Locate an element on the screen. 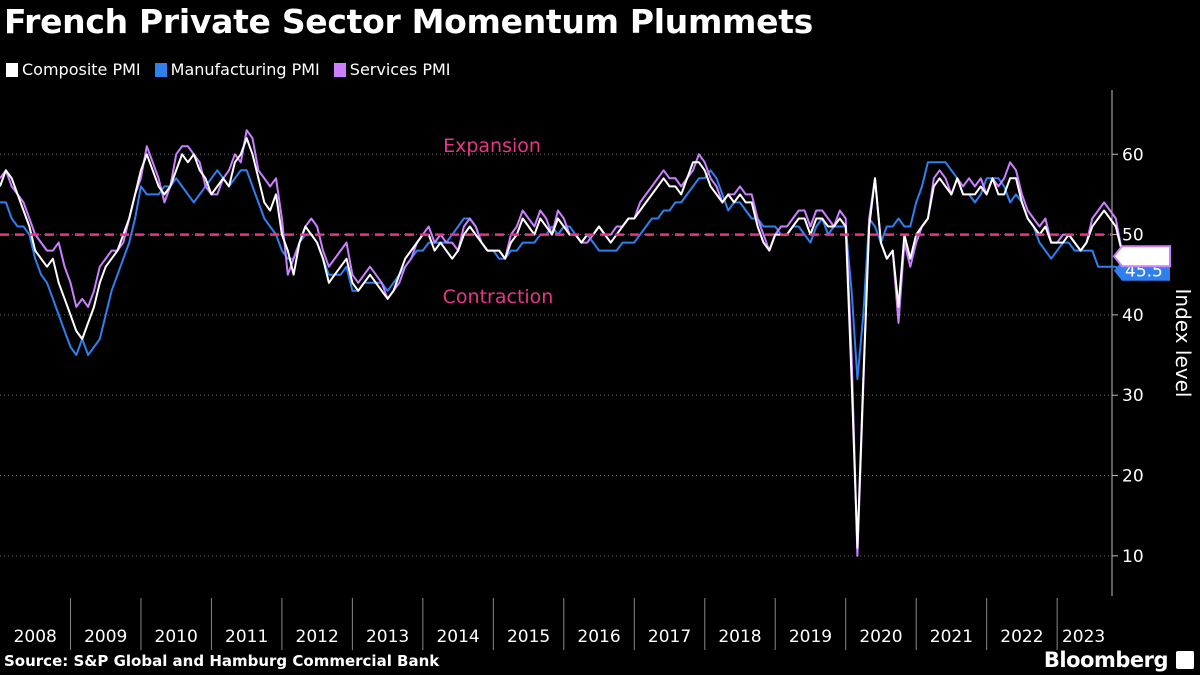  legend-item-manufacturing: Manufacturing PMI is located at coordinates (237, 69).